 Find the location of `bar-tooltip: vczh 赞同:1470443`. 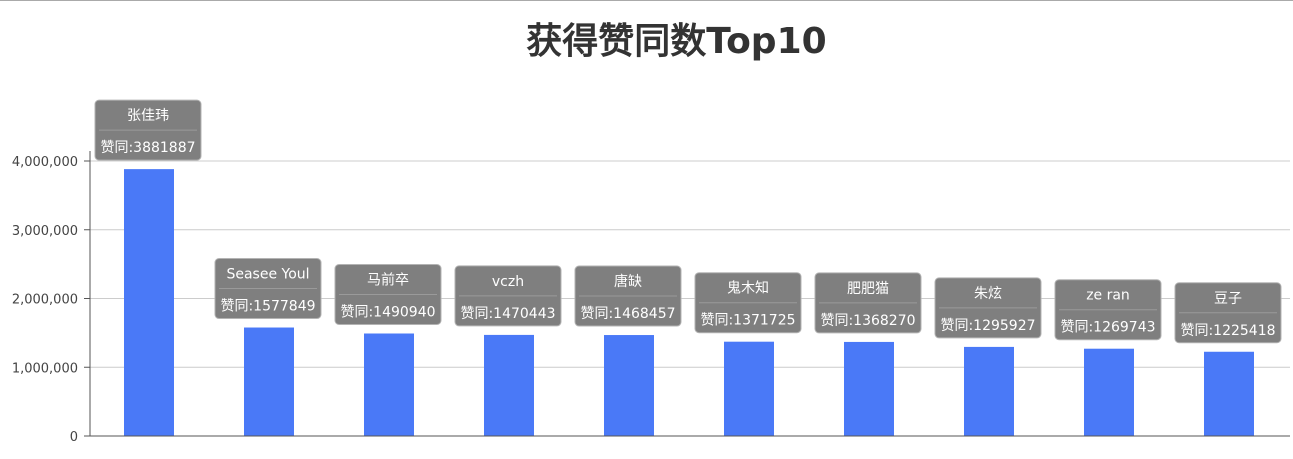

bar-tooltip: vczh 赞同:1470443 is located at coordinates (508, 296).